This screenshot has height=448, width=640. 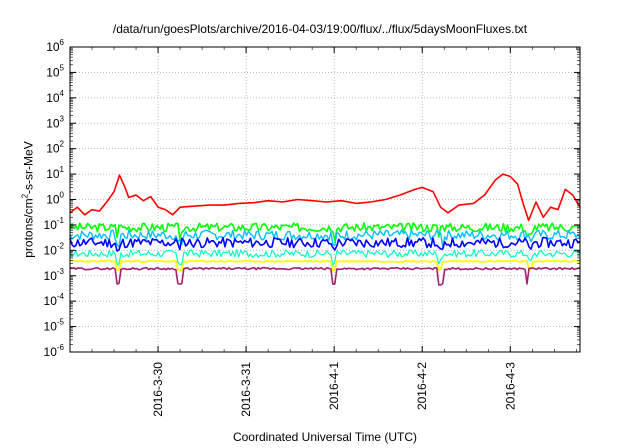 I want to click on y-tick-label: 10³, so click(x=55, y=122).